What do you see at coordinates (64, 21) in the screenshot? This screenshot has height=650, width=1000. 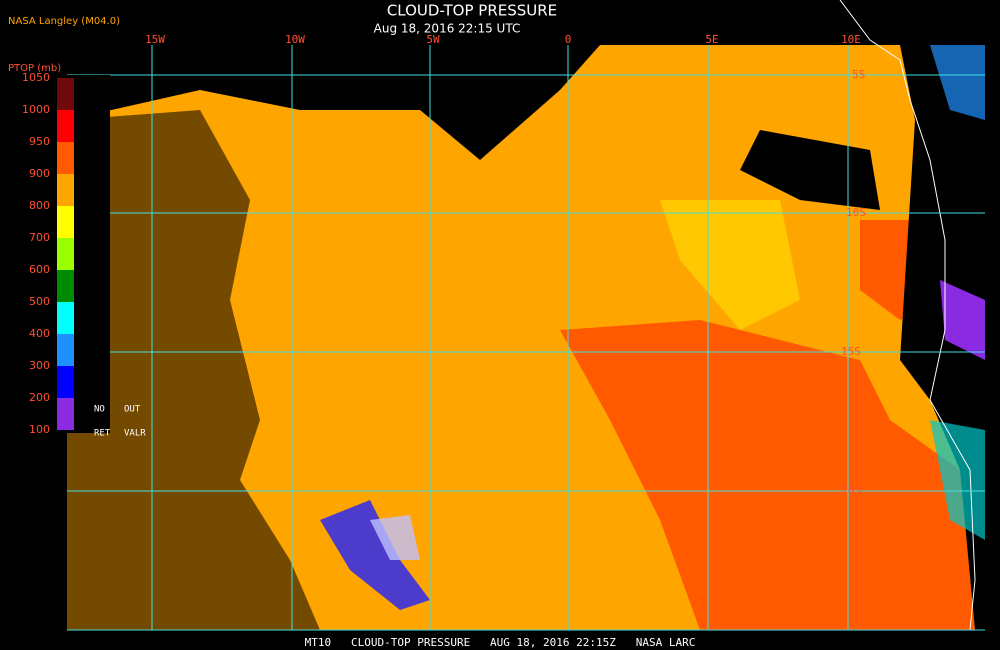 I see `source: NASA Langley (M04.0)` at bounding box center [64, 21].